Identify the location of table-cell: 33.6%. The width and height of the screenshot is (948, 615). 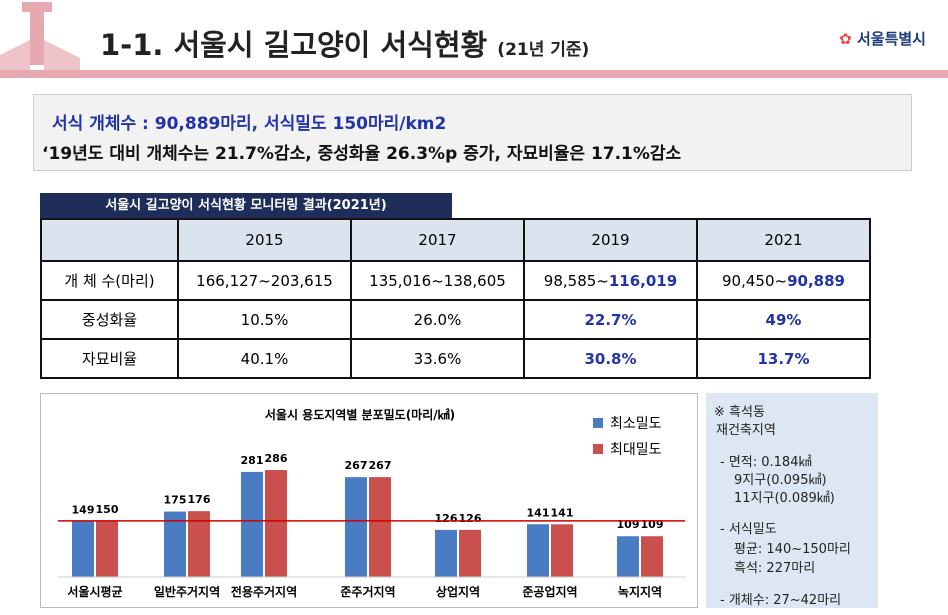
(437, 358).